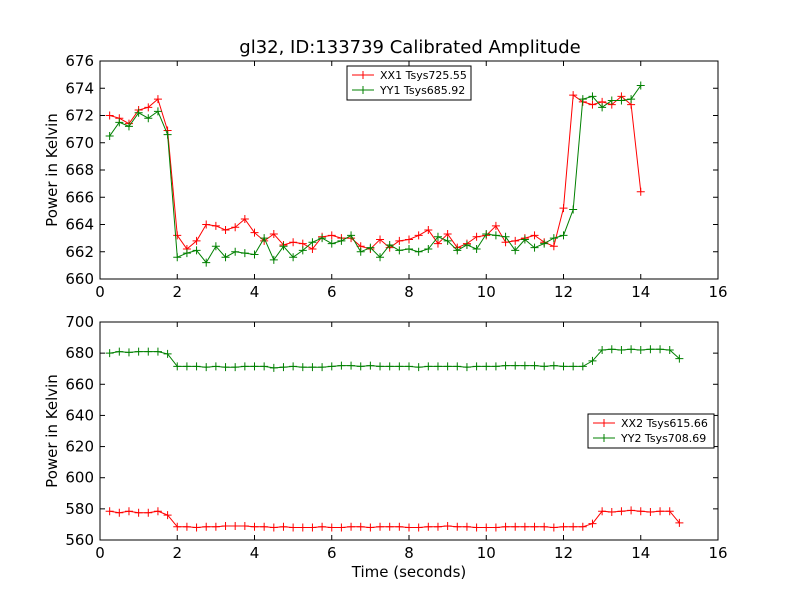 The image size is (800, 604). I want to click on x-tick-label: 16, so click(717, 292).